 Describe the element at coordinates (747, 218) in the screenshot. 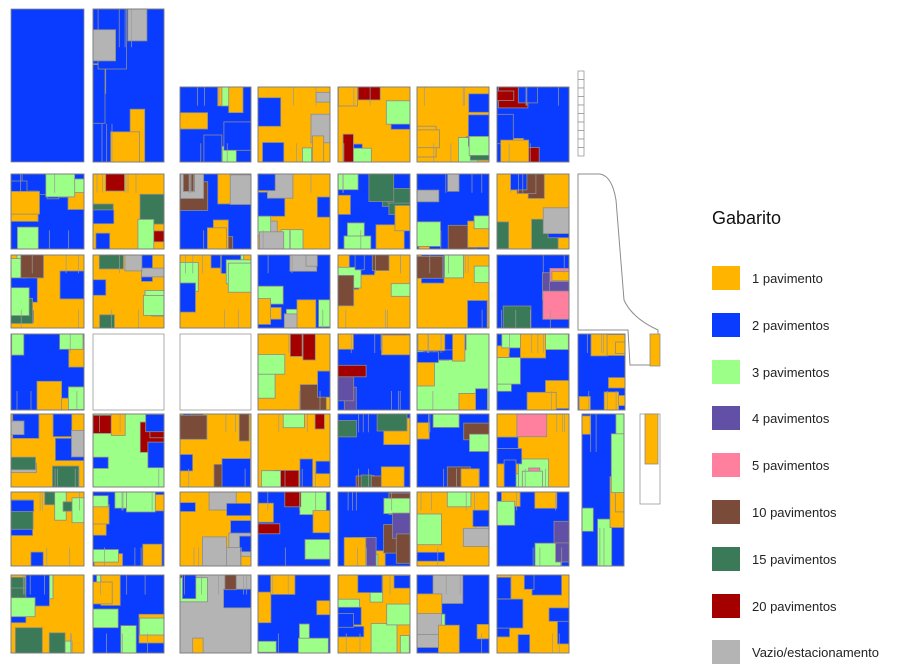

I see `legend-title: Gabarito` at that location.